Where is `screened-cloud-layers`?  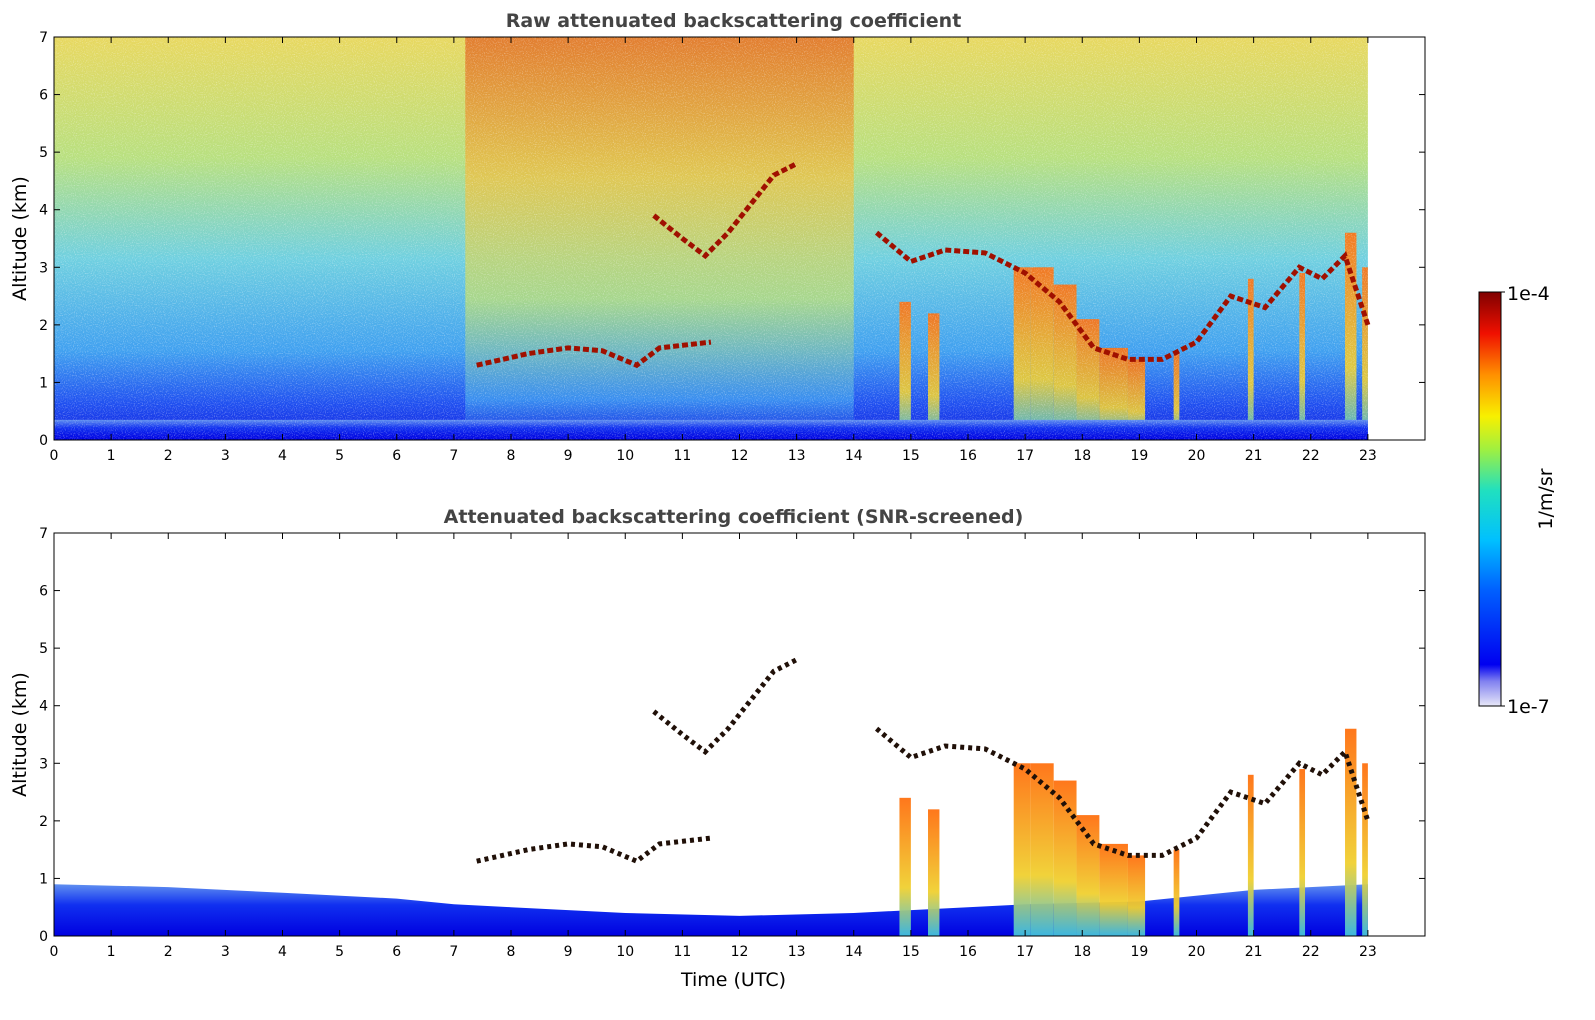 screened-cloud-layers is located at coordinates (923, 761).